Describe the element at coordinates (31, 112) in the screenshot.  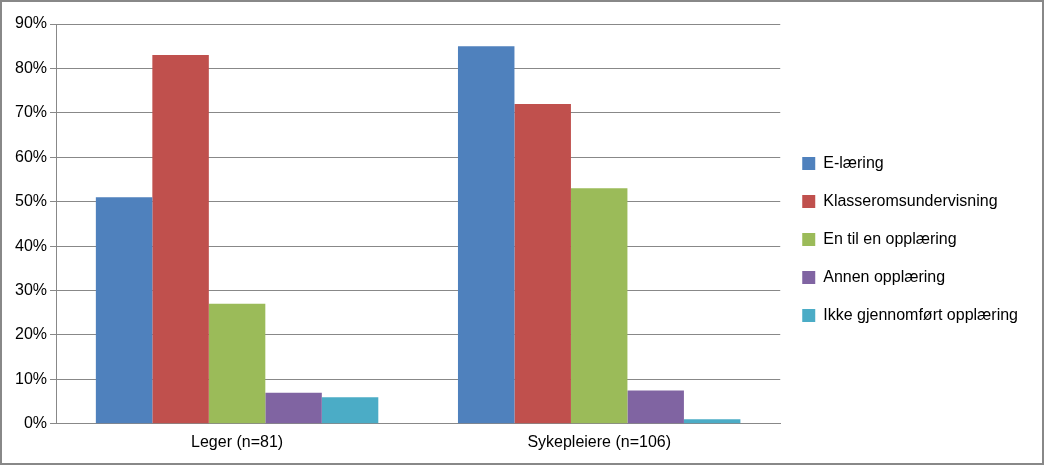
I see `y-tick-label: 70%` at that location.